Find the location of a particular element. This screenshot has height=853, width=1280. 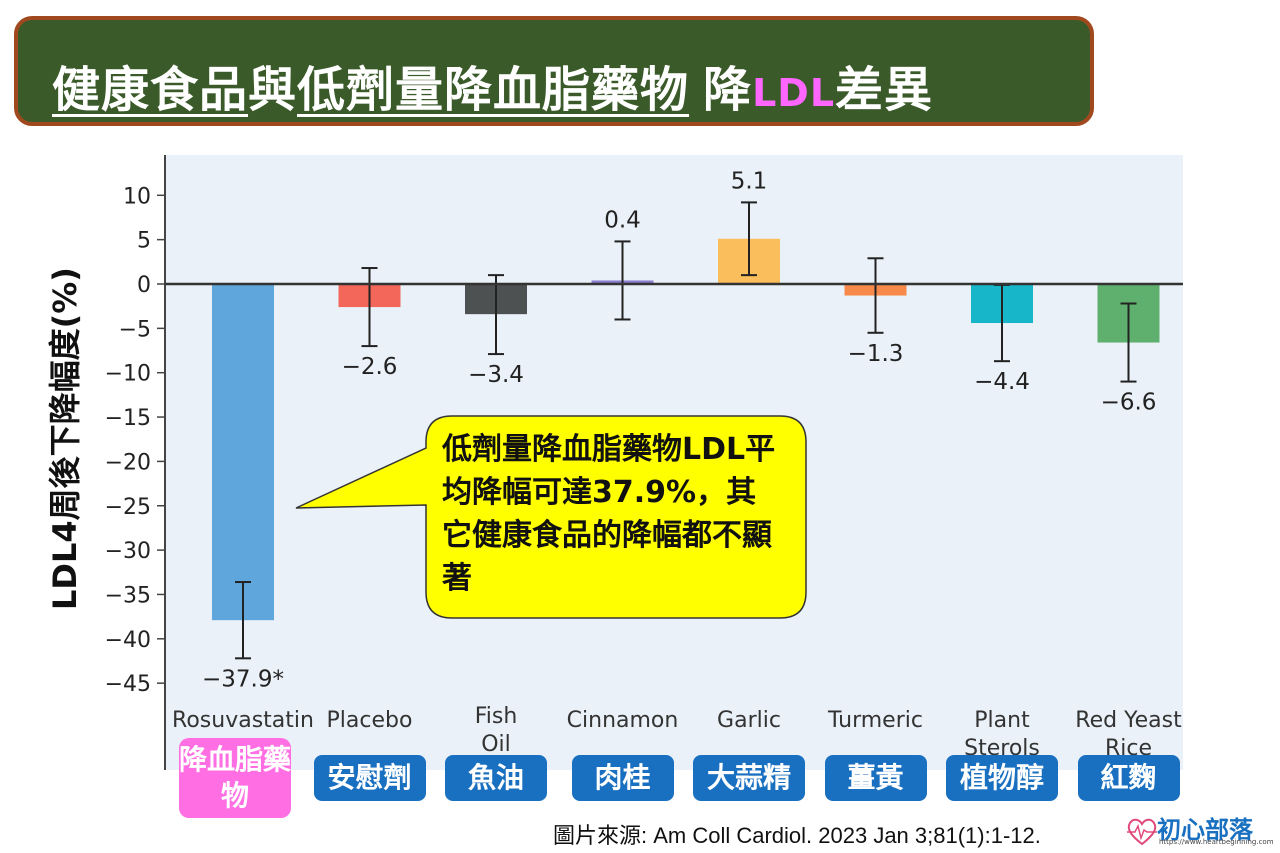

data-label: −3.4 is located at coordinates (496, 375).